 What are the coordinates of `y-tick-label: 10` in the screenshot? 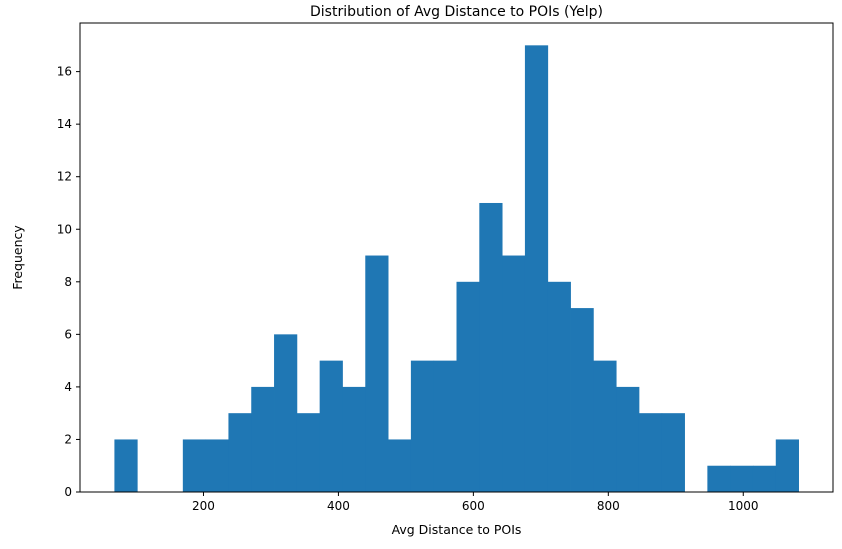 It's located at (64, 229).